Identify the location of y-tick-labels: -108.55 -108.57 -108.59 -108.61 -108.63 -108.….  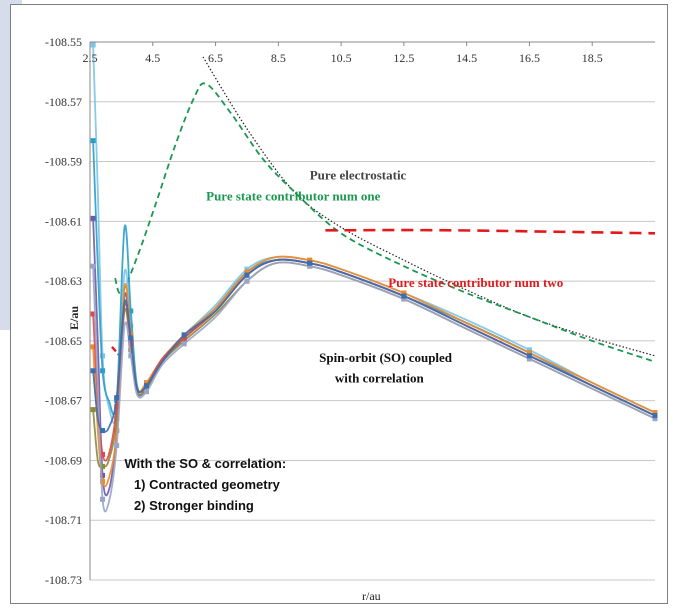
(63, 311).